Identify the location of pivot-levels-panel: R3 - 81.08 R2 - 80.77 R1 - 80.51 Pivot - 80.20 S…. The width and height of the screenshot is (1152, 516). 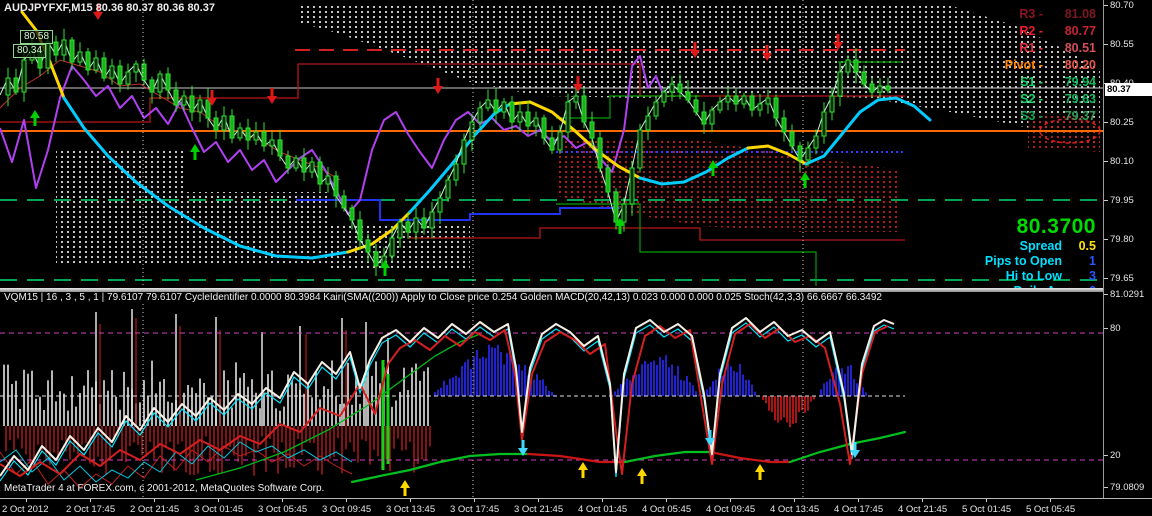
(1050, 65).